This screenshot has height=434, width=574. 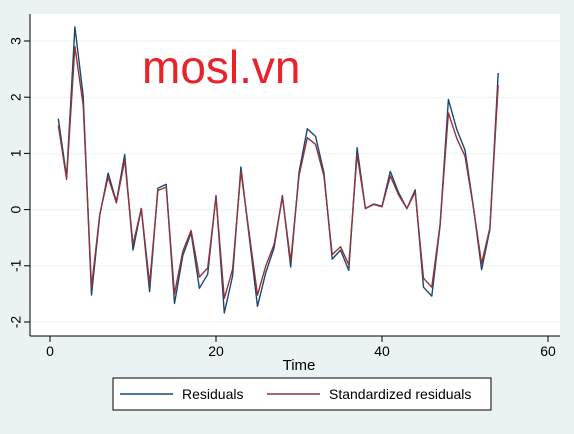 What do you see at coordinates (16, 209) in the screenshot?
I see `y-tick-label: 0` at bounding box center [16, 209].